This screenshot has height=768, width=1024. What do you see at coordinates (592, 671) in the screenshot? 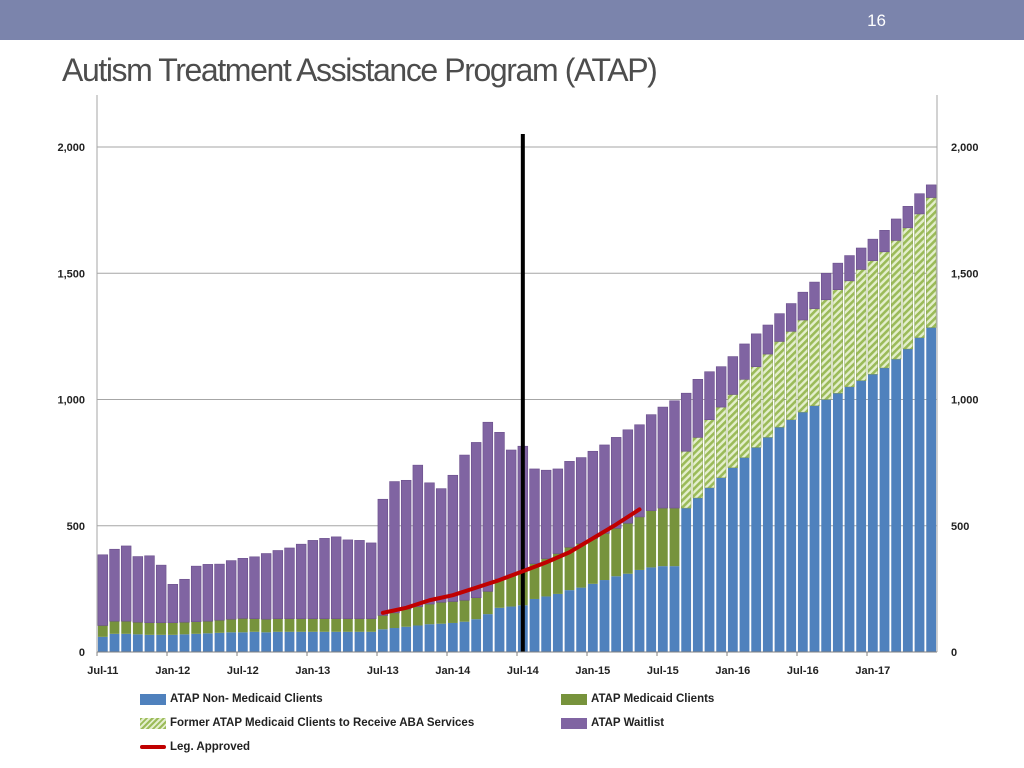
I see `x-tick-label: Jan-15` at bounding box center [592, 671].